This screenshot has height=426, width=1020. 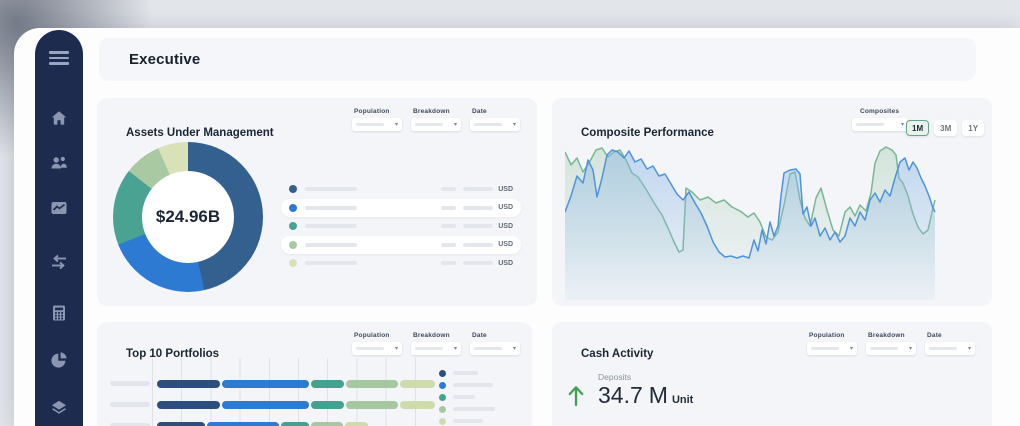 What do you see at coordinates (615, 377) in the screenshot?
I see `deposits-label: Deposits` at bounding box center [615, 377].